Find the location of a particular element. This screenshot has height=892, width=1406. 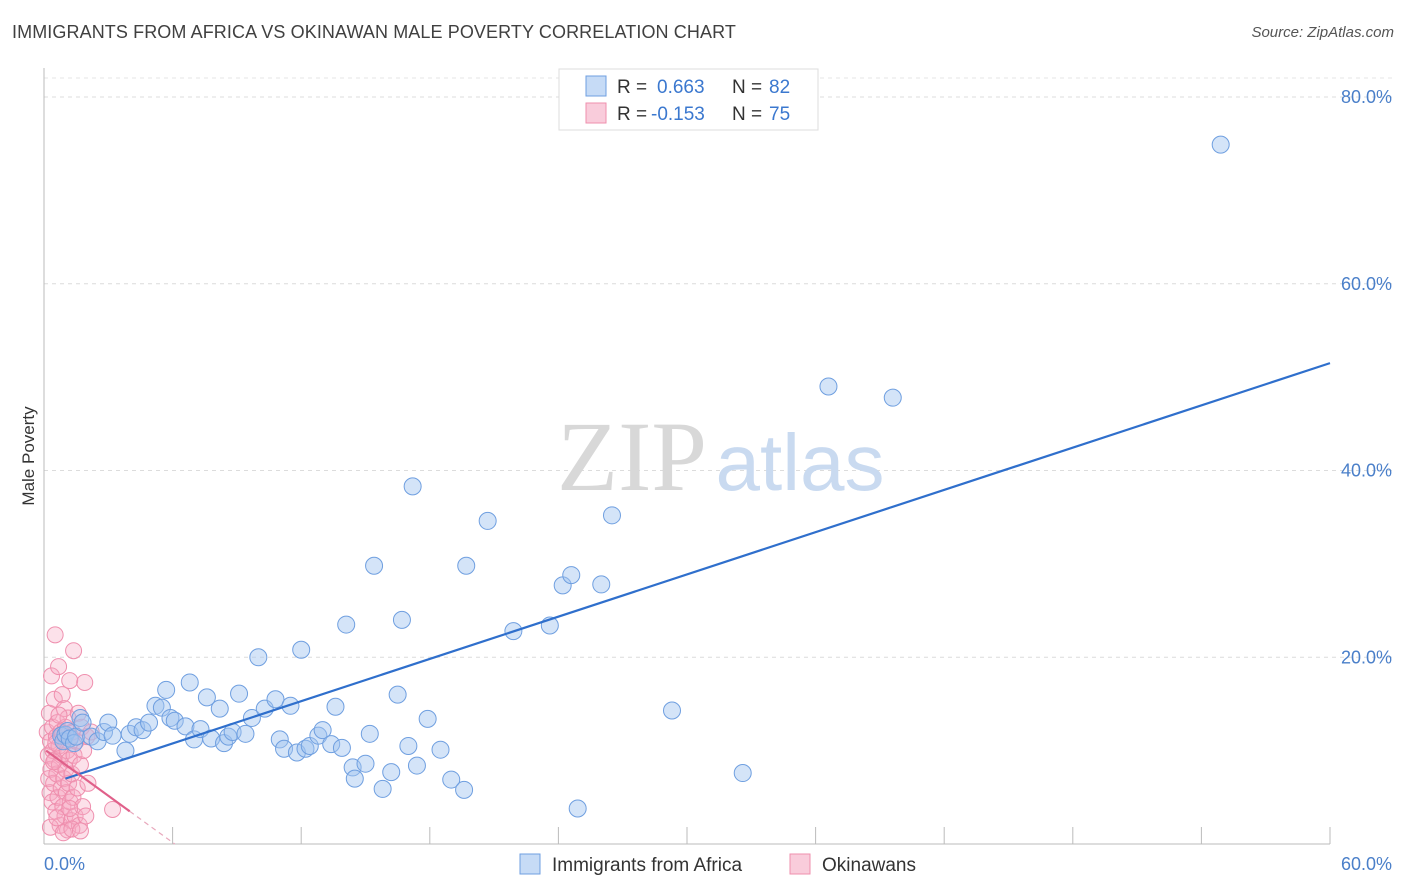

bottom-legend: Immigrants from Africa Okinawans is located at coordinates (717, 864).